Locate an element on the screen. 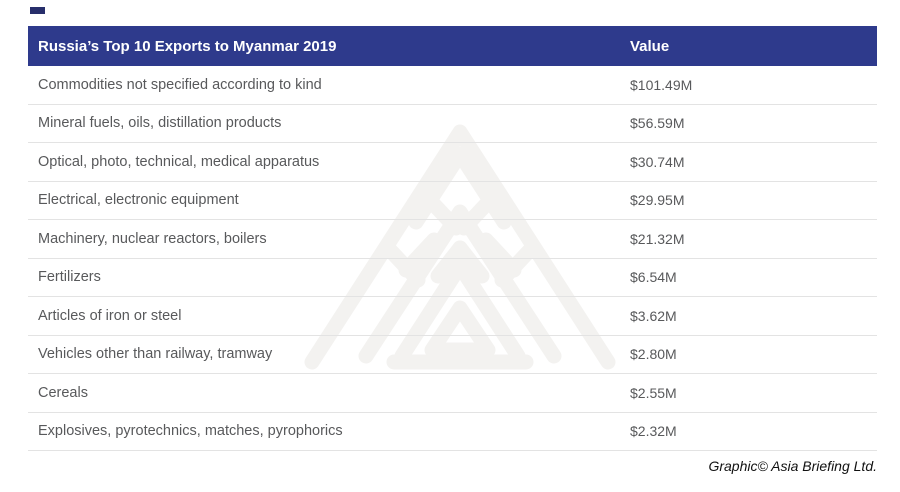  export-category-label: Machinery, nuclear reactors, boilers is located at coordinates (152, 238).